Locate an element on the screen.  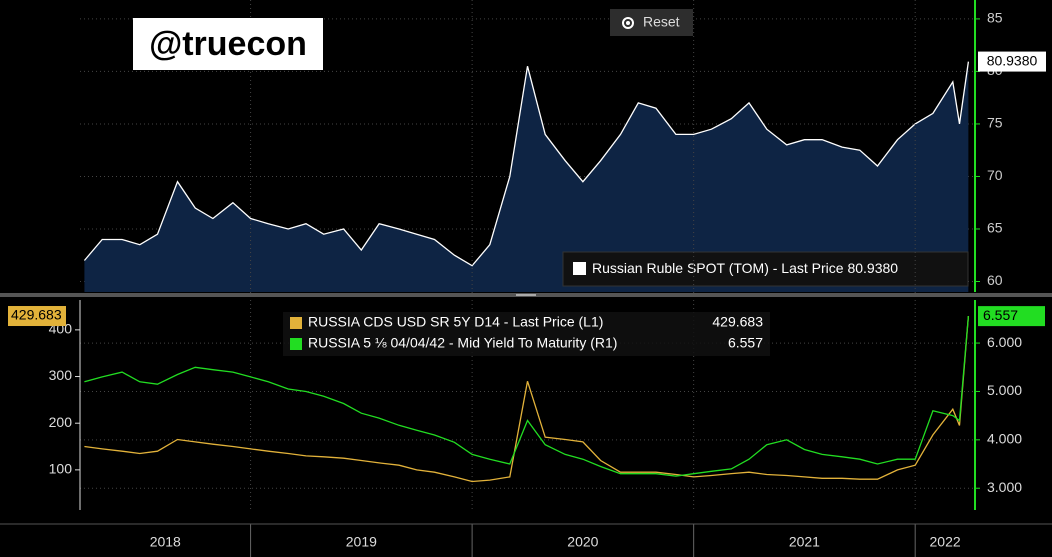
y-tick-label: 70 is located at coordinates (995, 175).